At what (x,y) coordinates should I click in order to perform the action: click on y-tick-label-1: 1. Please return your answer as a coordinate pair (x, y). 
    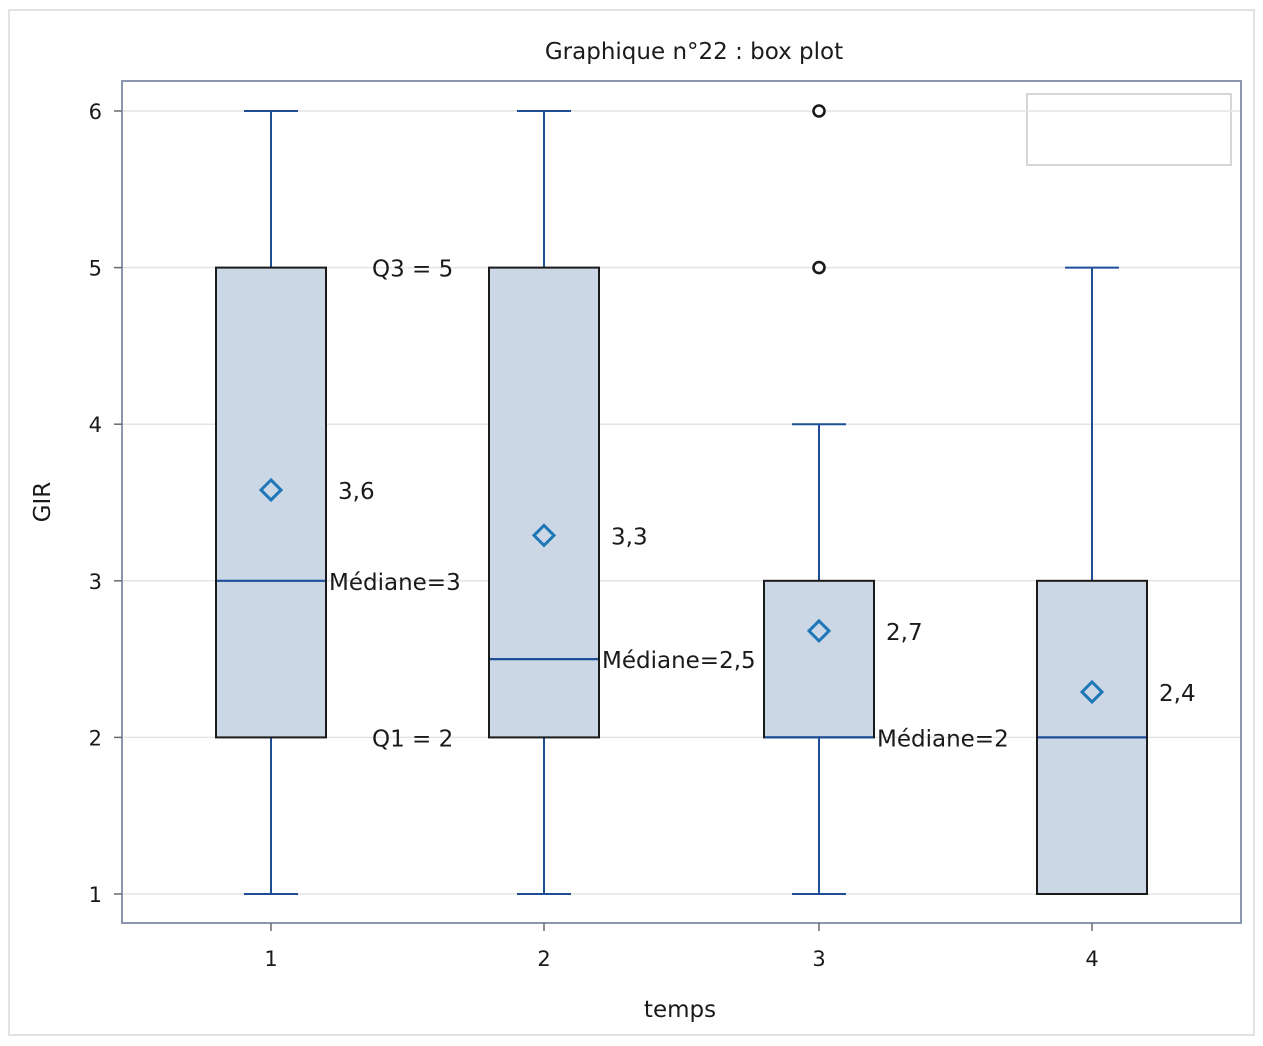
    Looking at the image, I should click on (95, 895).